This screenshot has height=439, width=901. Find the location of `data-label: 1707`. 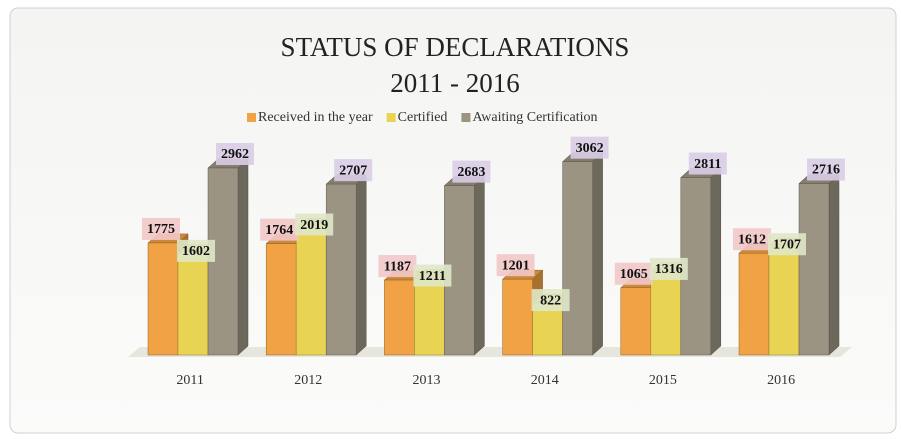

data-label: 1707 is located at coordinates (787, 244).